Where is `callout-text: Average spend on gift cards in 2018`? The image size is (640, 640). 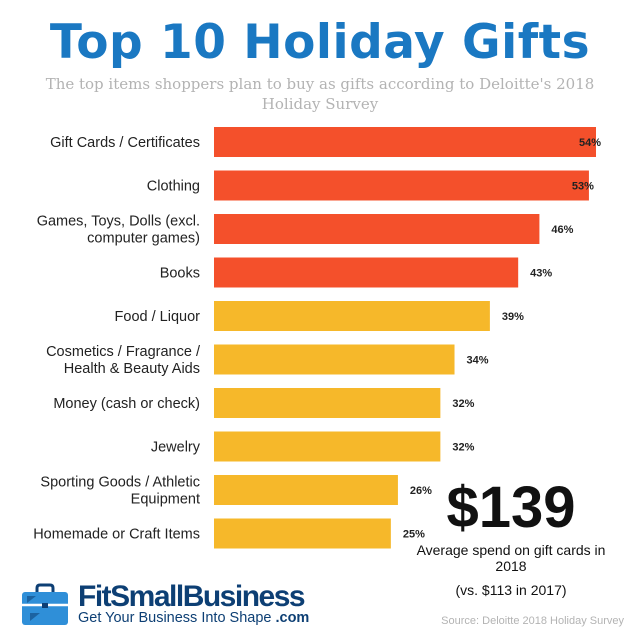
callout-text: Average spend on gift cards in 2018 is located at coordinates (511, 558).